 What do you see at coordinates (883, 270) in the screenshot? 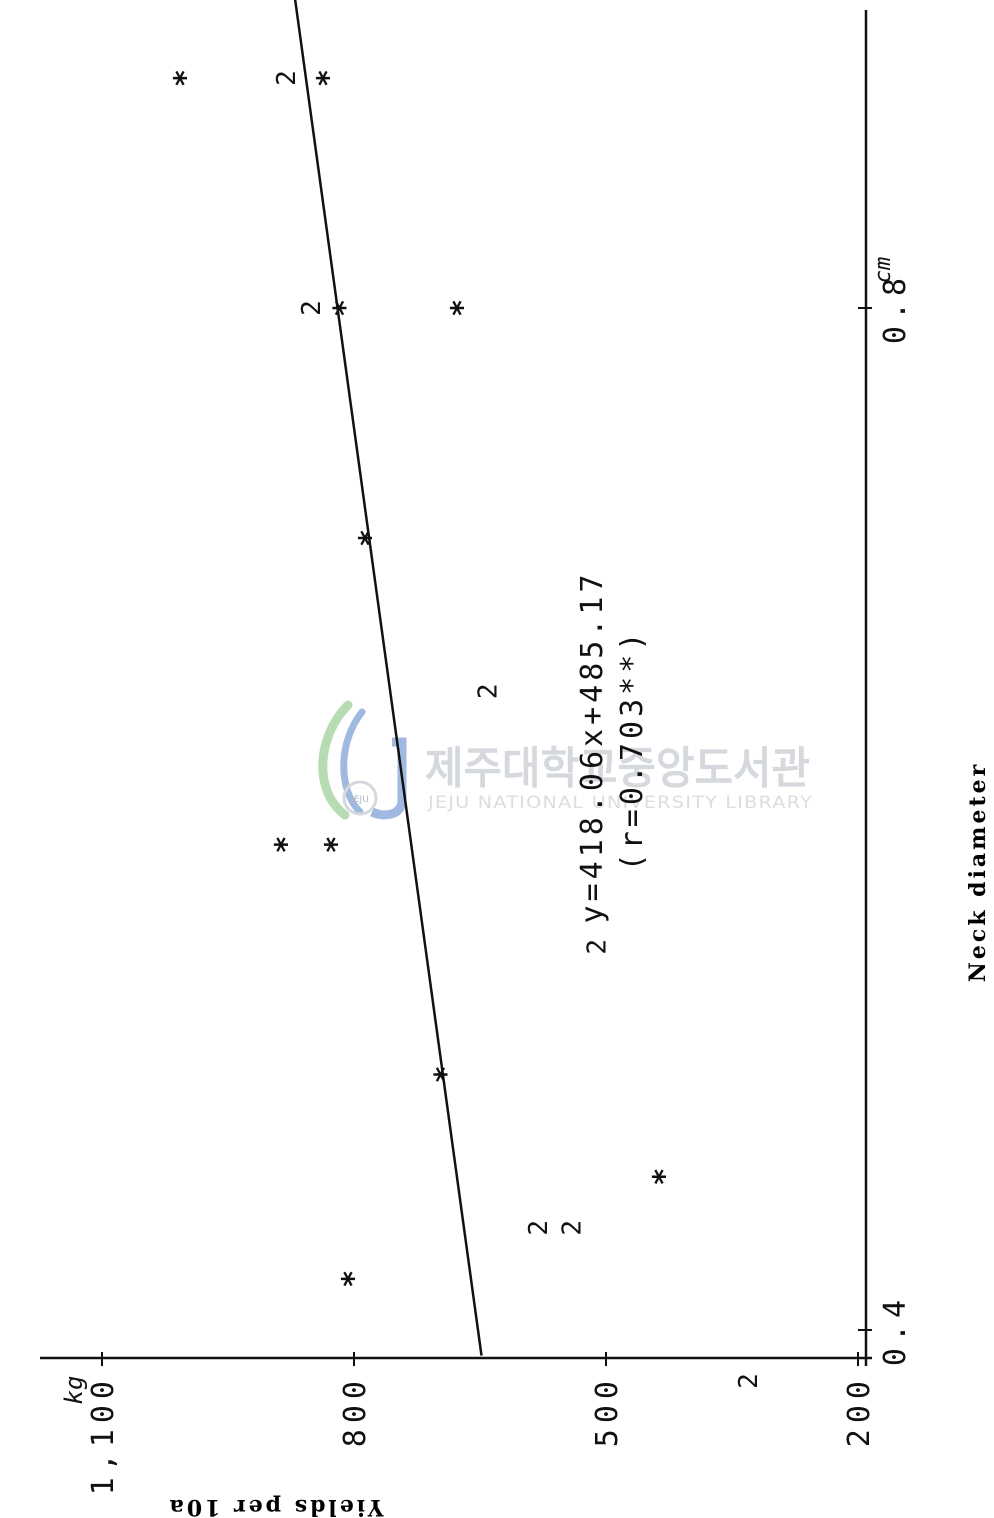
I see `x-unit-label: cm` at bounding box center [883, 270].